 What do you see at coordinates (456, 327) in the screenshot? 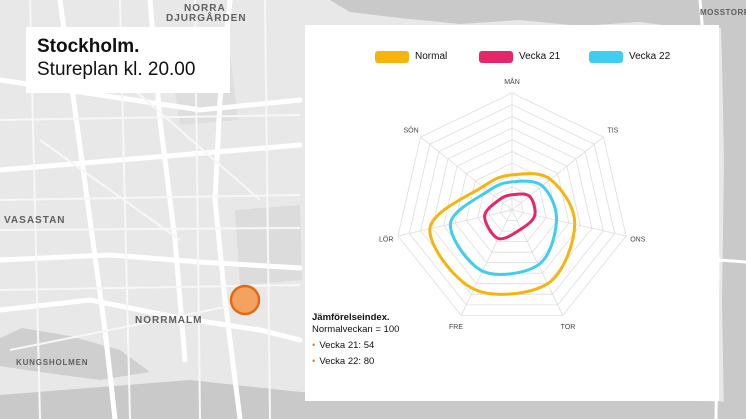
I see `axis-label: FRE` at bounding box center [456, 327].